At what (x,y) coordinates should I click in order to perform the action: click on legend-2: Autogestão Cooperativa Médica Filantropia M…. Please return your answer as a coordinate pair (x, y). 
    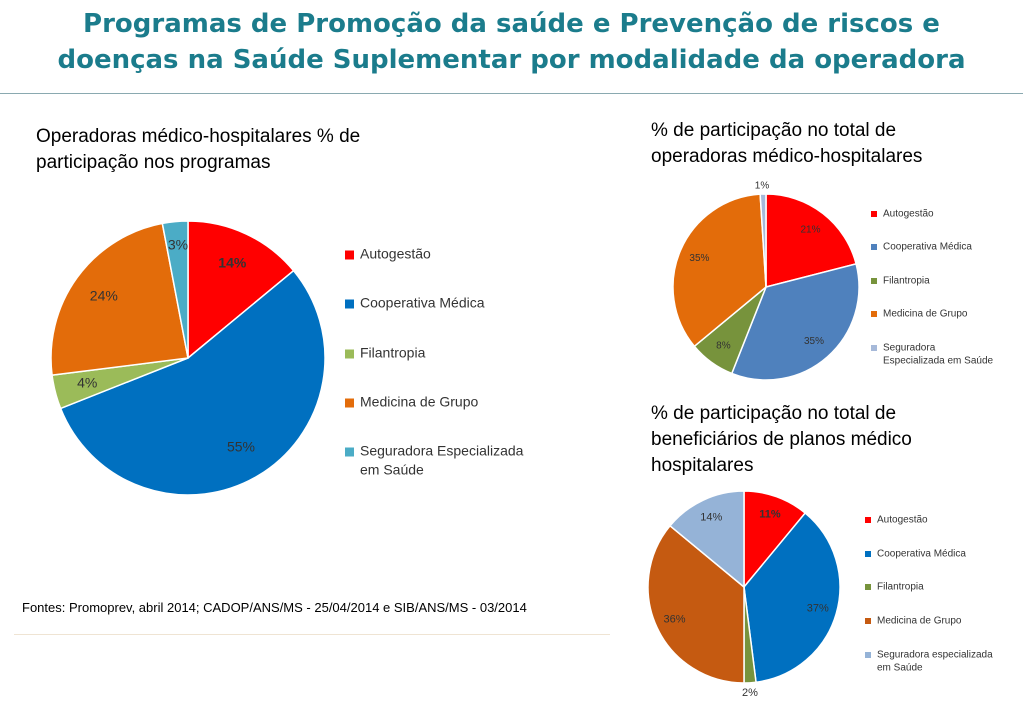
    Looking at the image, I should click on (932, 288).